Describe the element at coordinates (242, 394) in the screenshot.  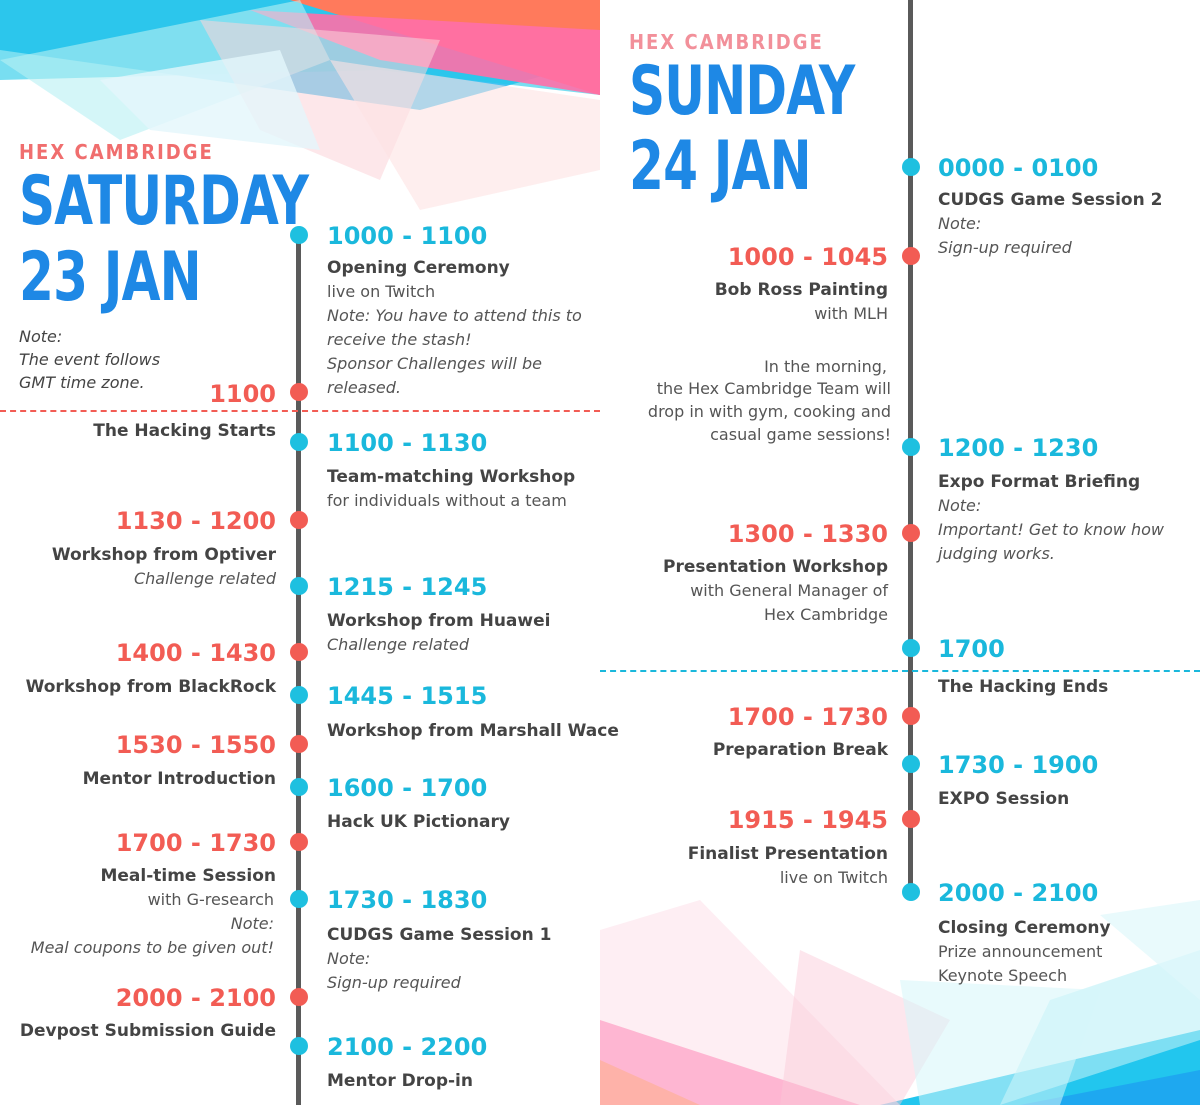
I see `divider-time: 1100` at that location.